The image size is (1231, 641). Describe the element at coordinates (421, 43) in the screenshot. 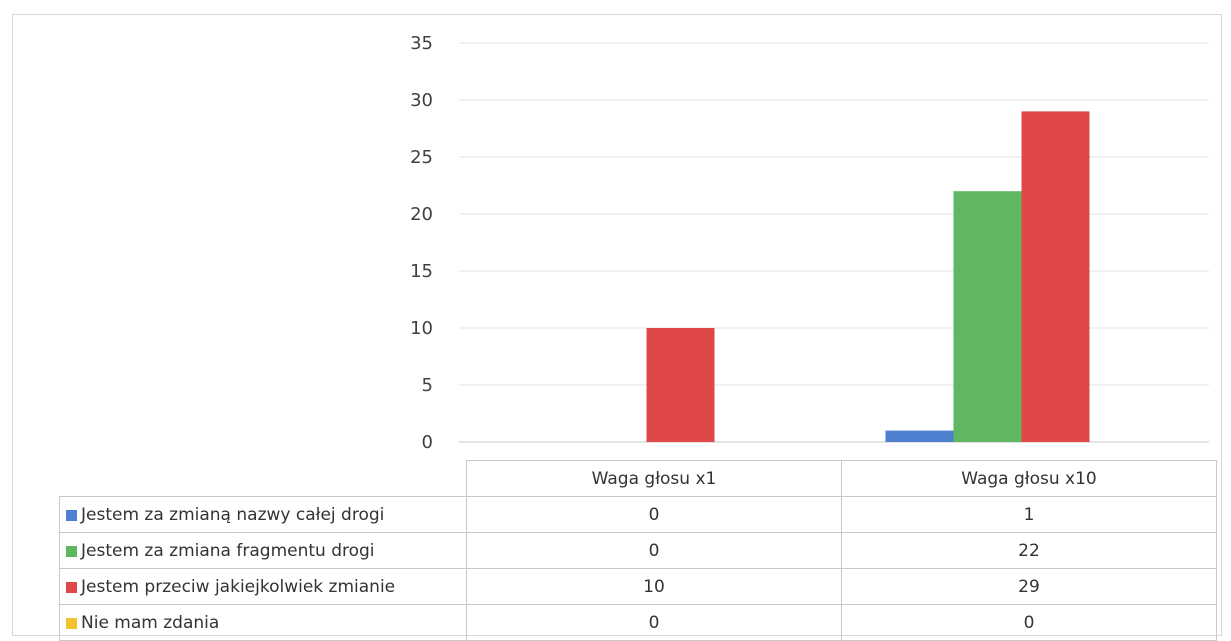

I see `y-tick-label: 35` at that location.